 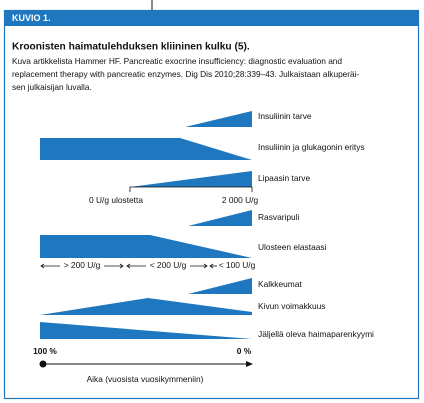 What do you see at coordinates (45, 351) in the screenshot?
I see `axis-start: 100 %` at bounding box center [45, 351].